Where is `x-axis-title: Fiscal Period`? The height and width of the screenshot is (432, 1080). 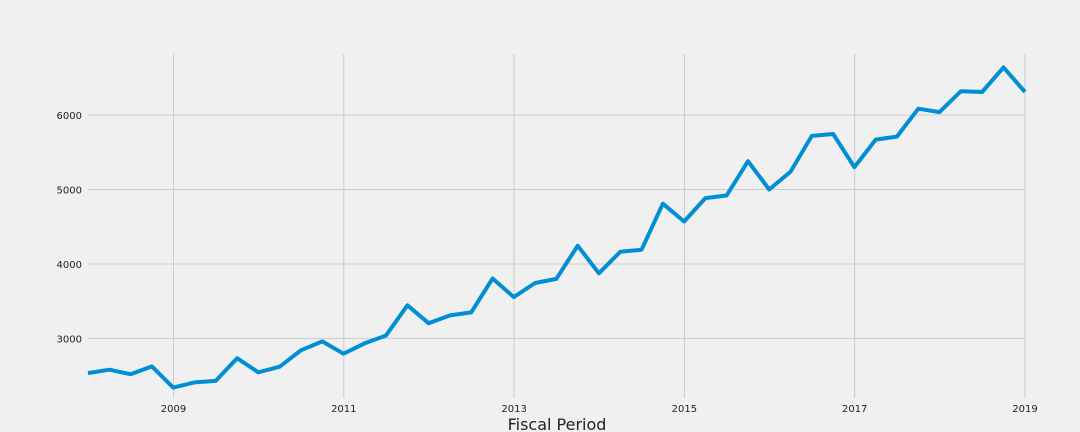 x-axis-title: Fiscal Period is located at coordinates (557, 423).